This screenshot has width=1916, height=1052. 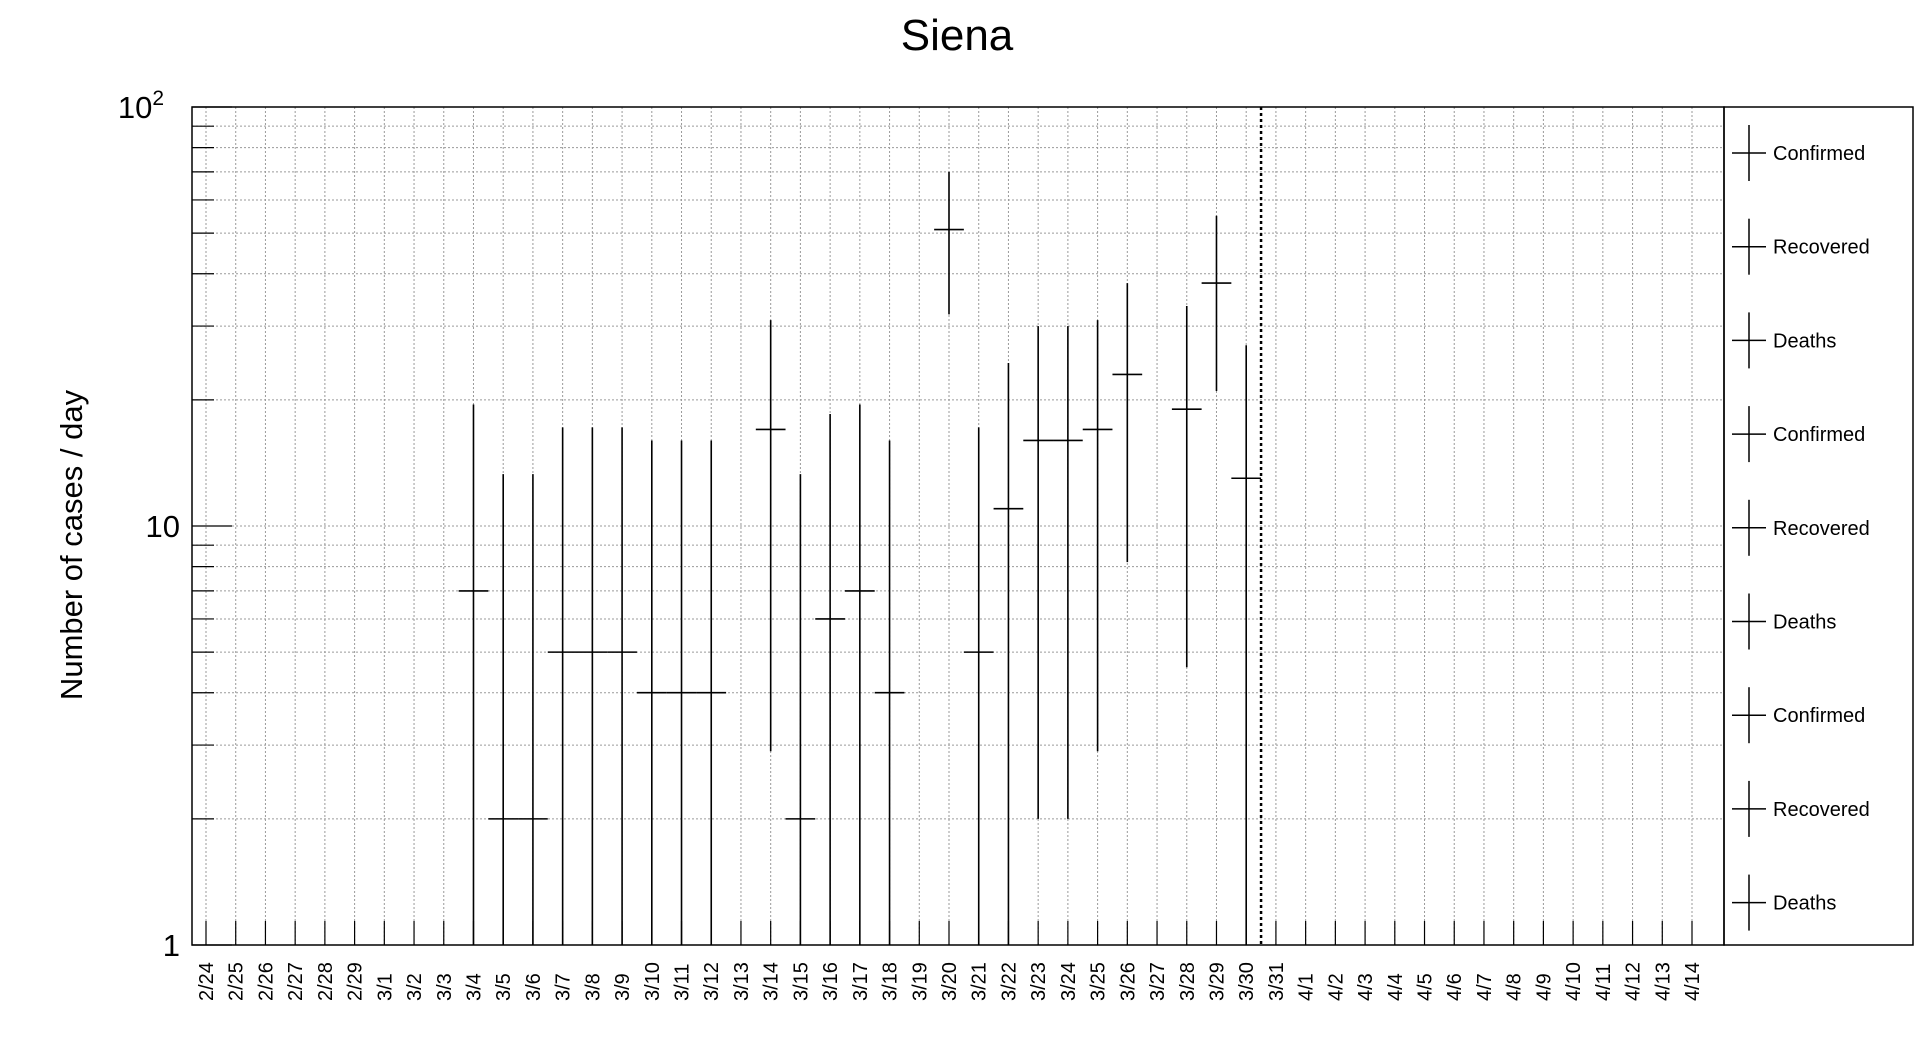 I want to click on y-axis-label: Number of cases / day, so click(x=71, y=544).